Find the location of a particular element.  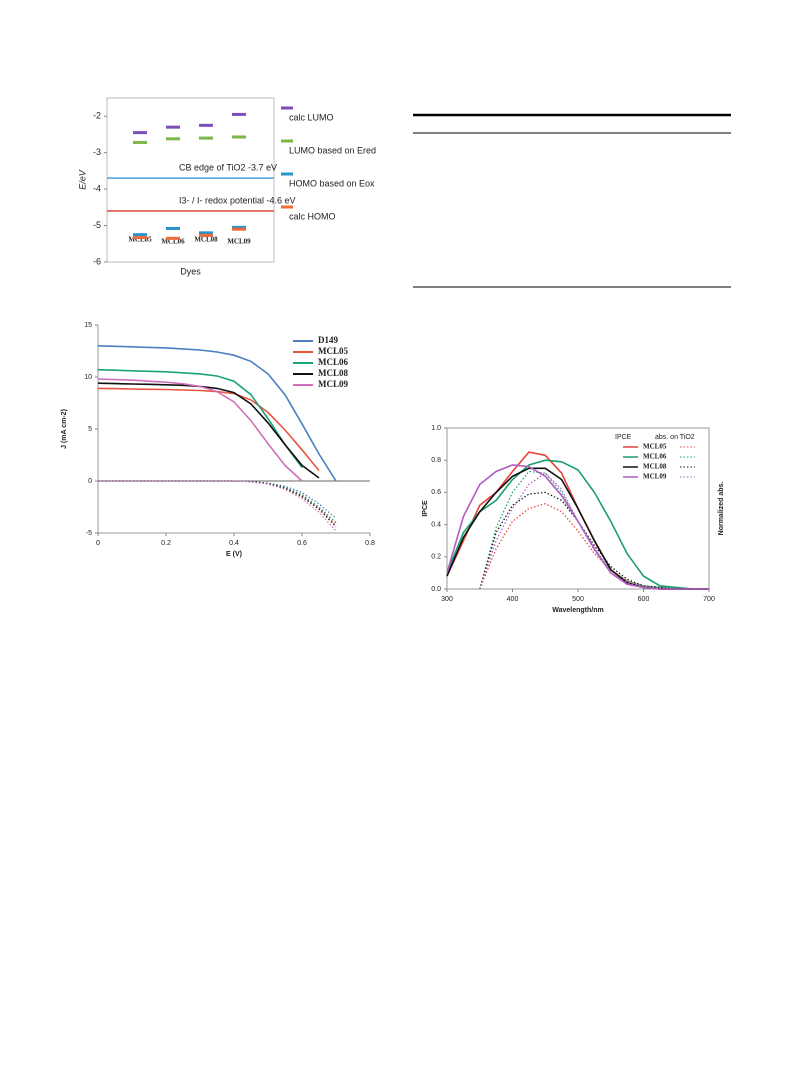

x-tick-label: 0.4 is located at coordinates (234, 543).